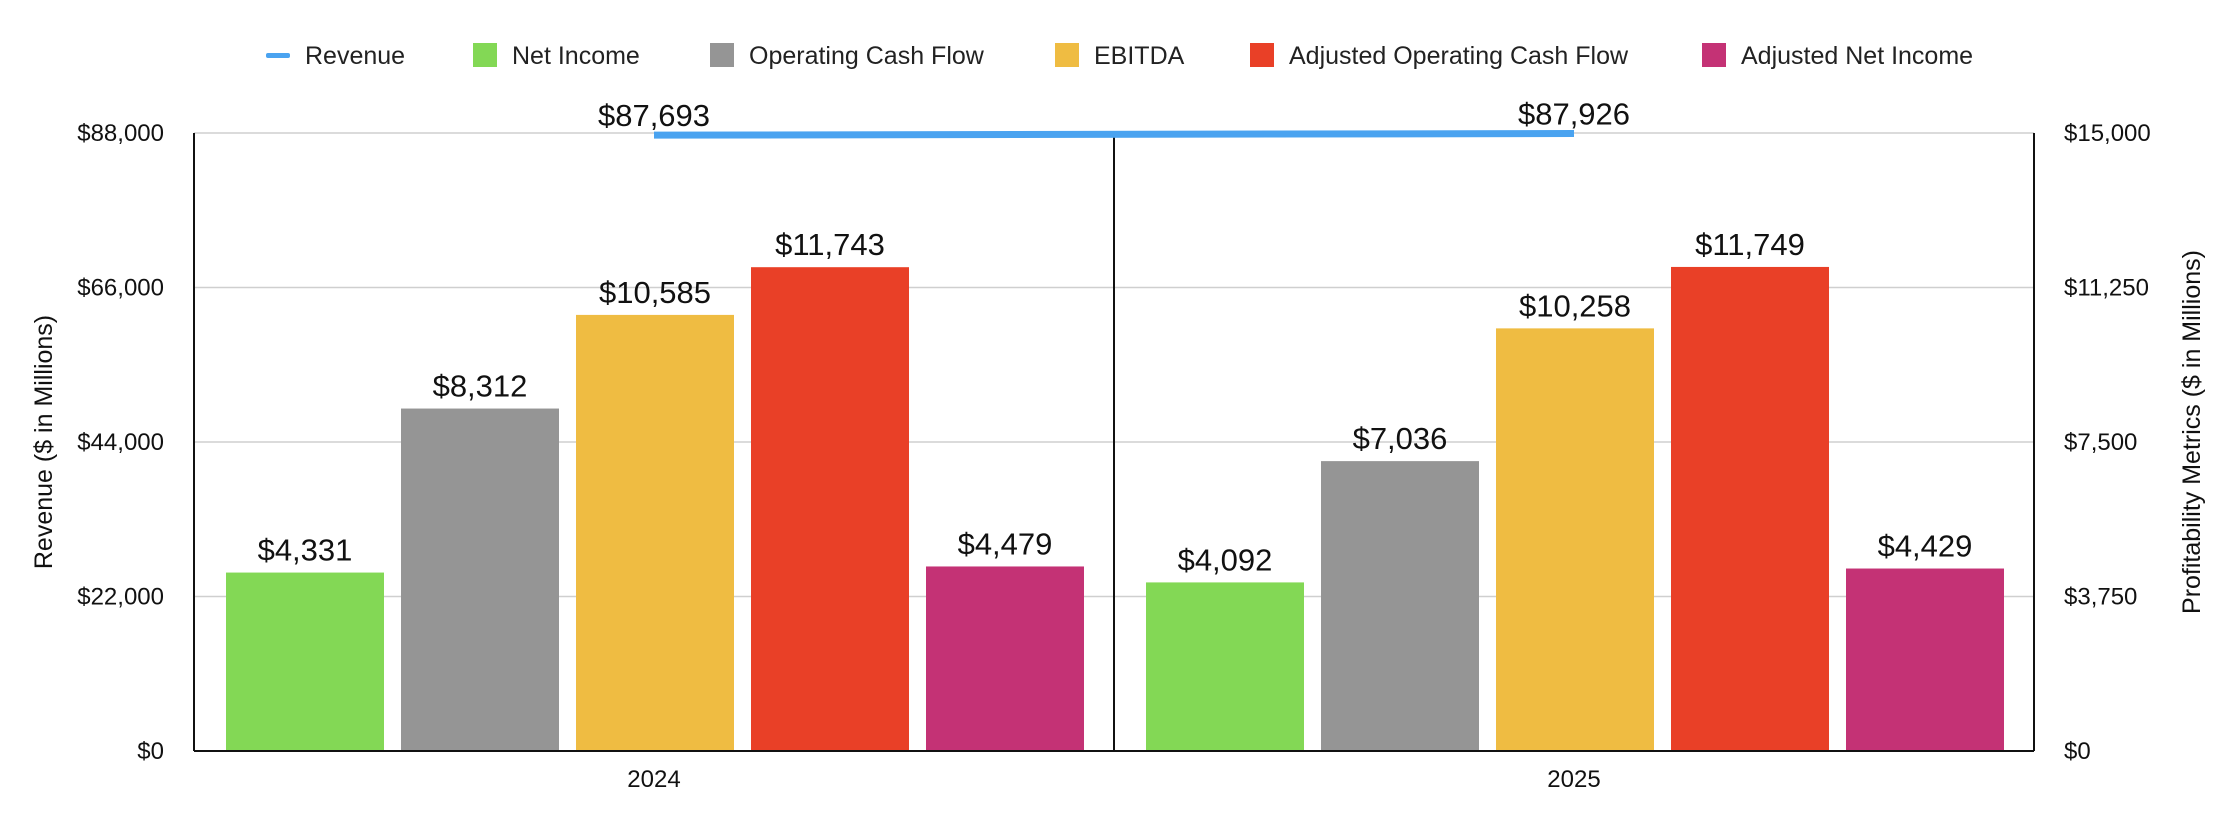 Image resolution: width=2236 pixels, height=840 pixels. I want to click on bar-value-label: $4,479, so click(1005, 543).